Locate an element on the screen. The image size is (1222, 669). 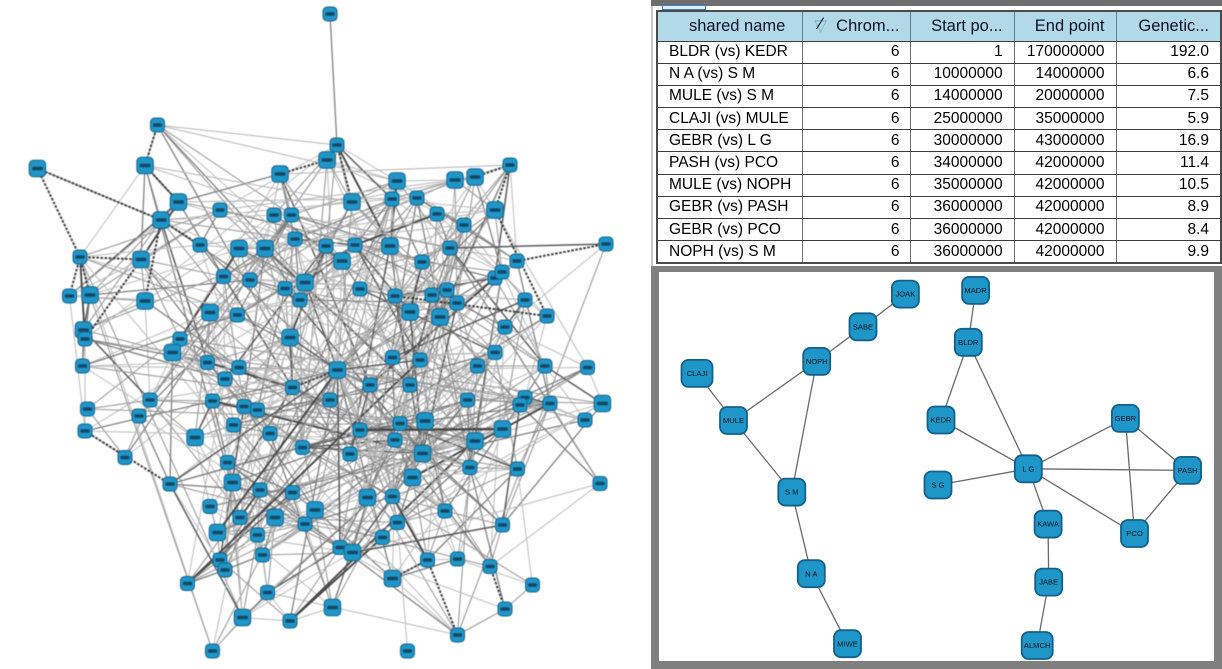
svg-text: JABE is located at coordinates (1048, 582).